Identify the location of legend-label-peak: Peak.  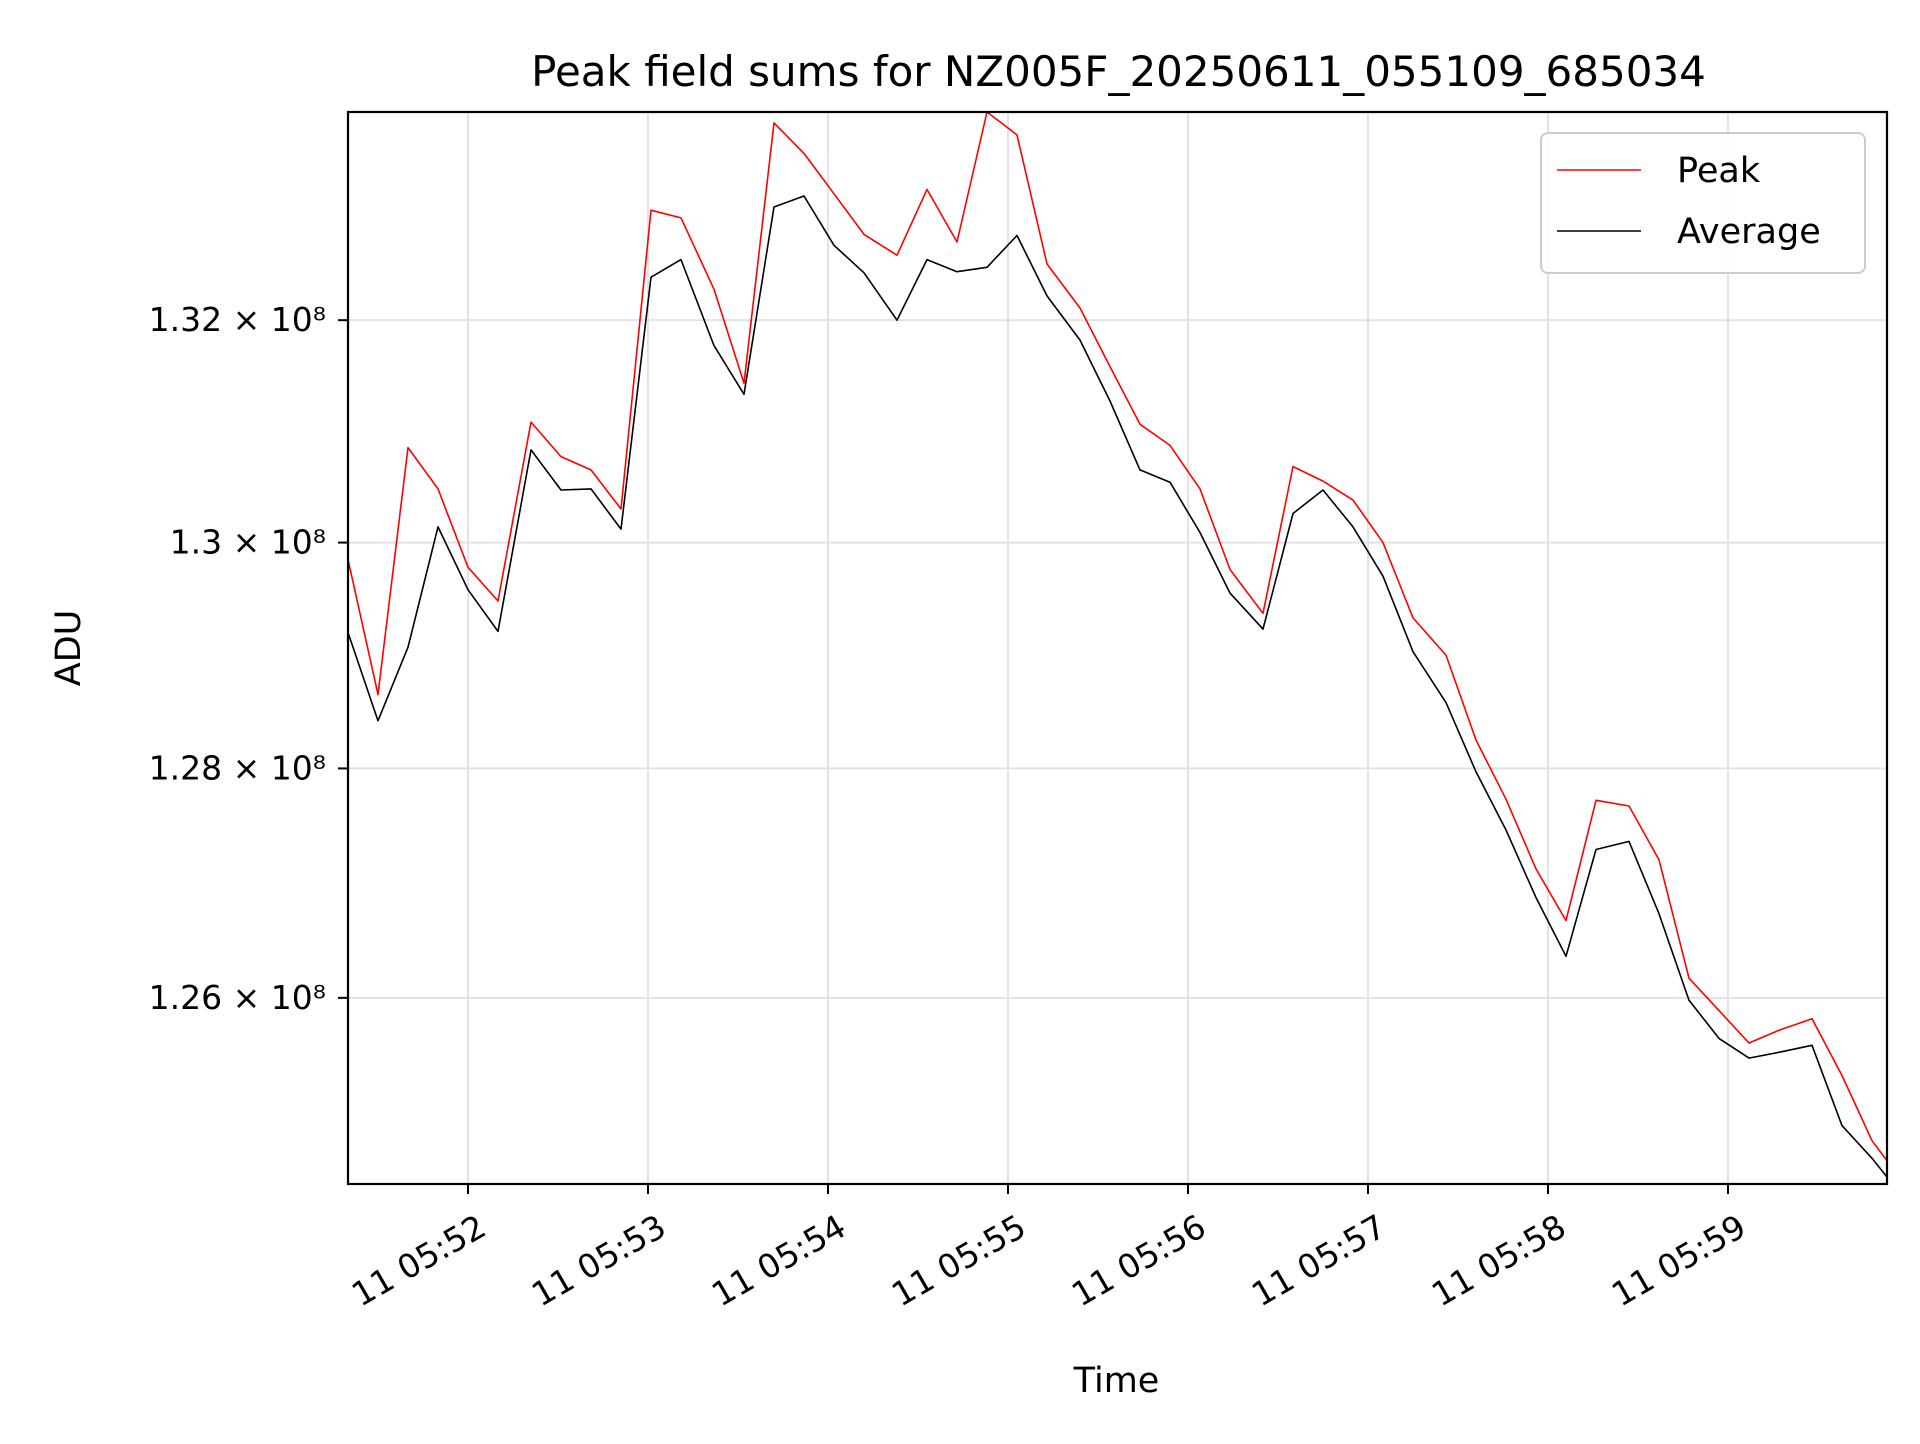
(1719, 171).